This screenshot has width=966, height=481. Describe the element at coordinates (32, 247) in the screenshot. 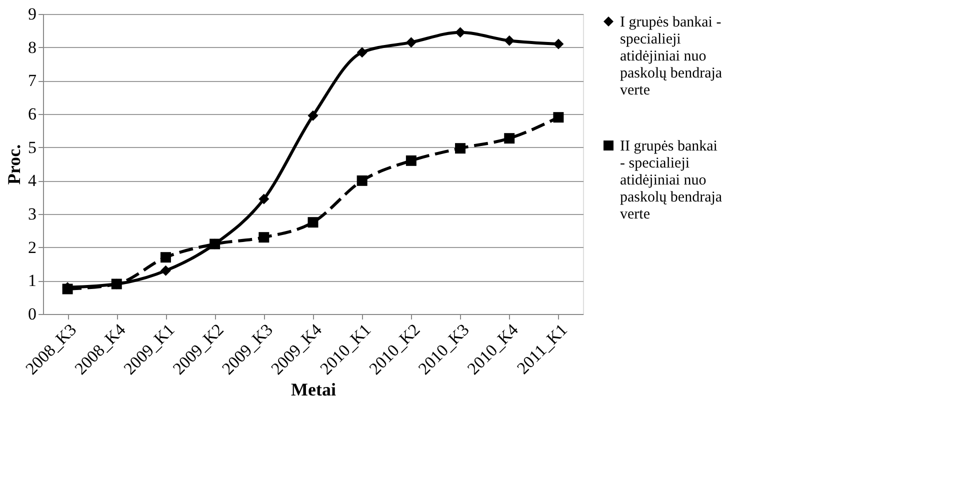

I see `y-tick-label: 2` at that location.